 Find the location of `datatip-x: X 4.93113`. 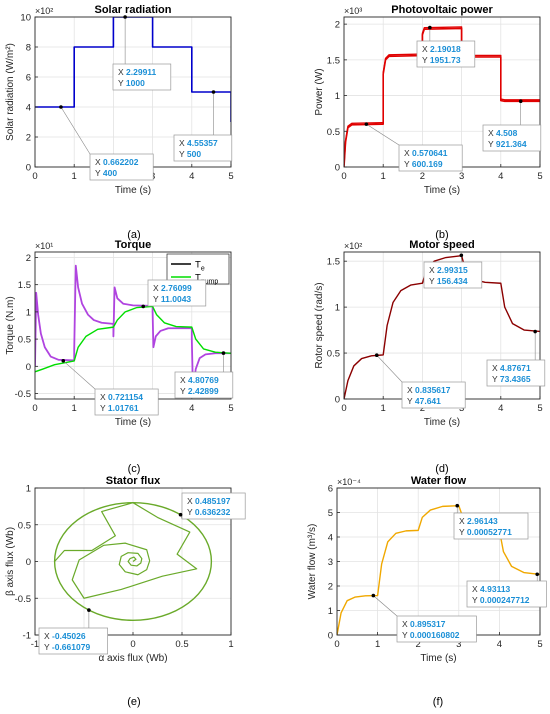

datatip-x: X 4.93113 is located at coordinates (491, 589).